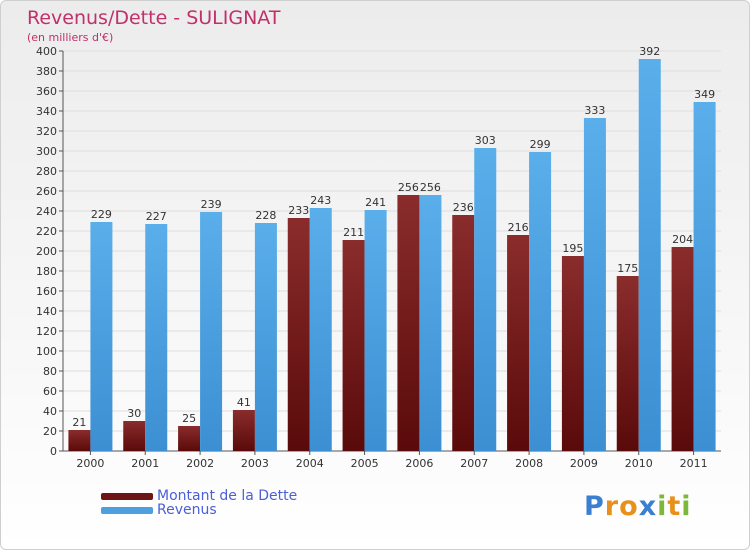 The image size is (750, 550). Describe the element at coordinates (529, 463) in the screenshot. I see `x-tick-label: 2008` at that location.